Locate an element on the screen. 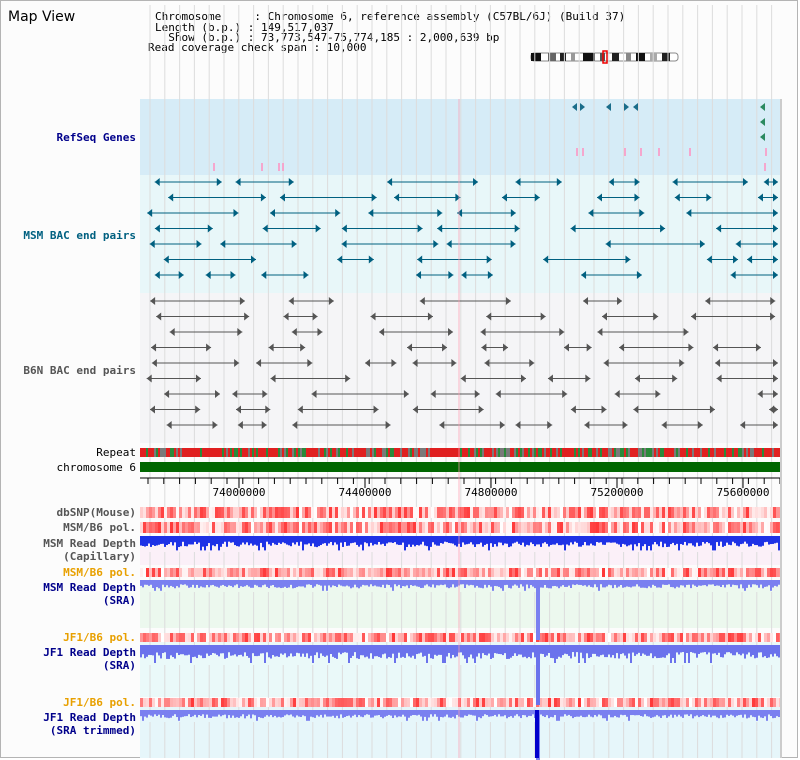 This screenshot has width=800, height=760. dbsnp-track-label: dbSNP(Mouse) is located at coordinates (96, 512).